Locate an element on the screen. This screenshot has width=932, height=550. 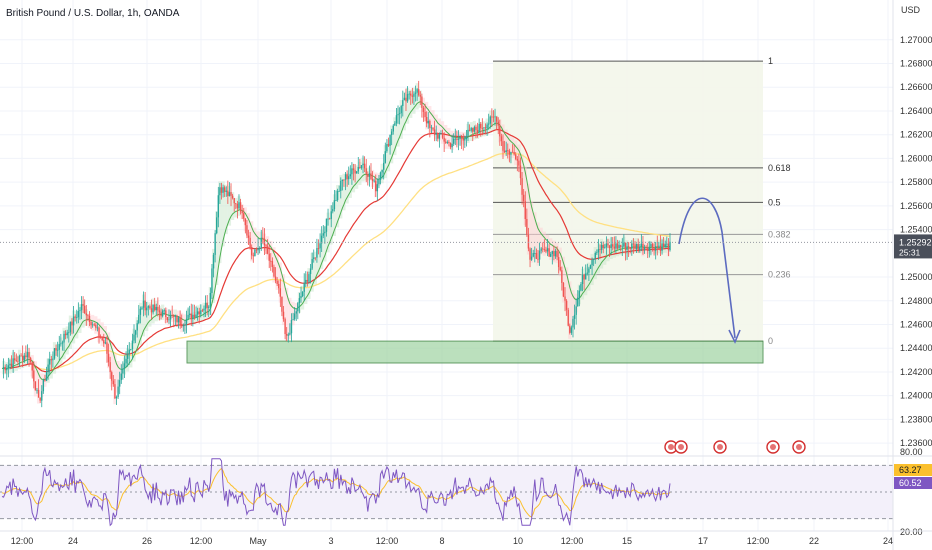
economic-events is located at coordinates (735, 447).